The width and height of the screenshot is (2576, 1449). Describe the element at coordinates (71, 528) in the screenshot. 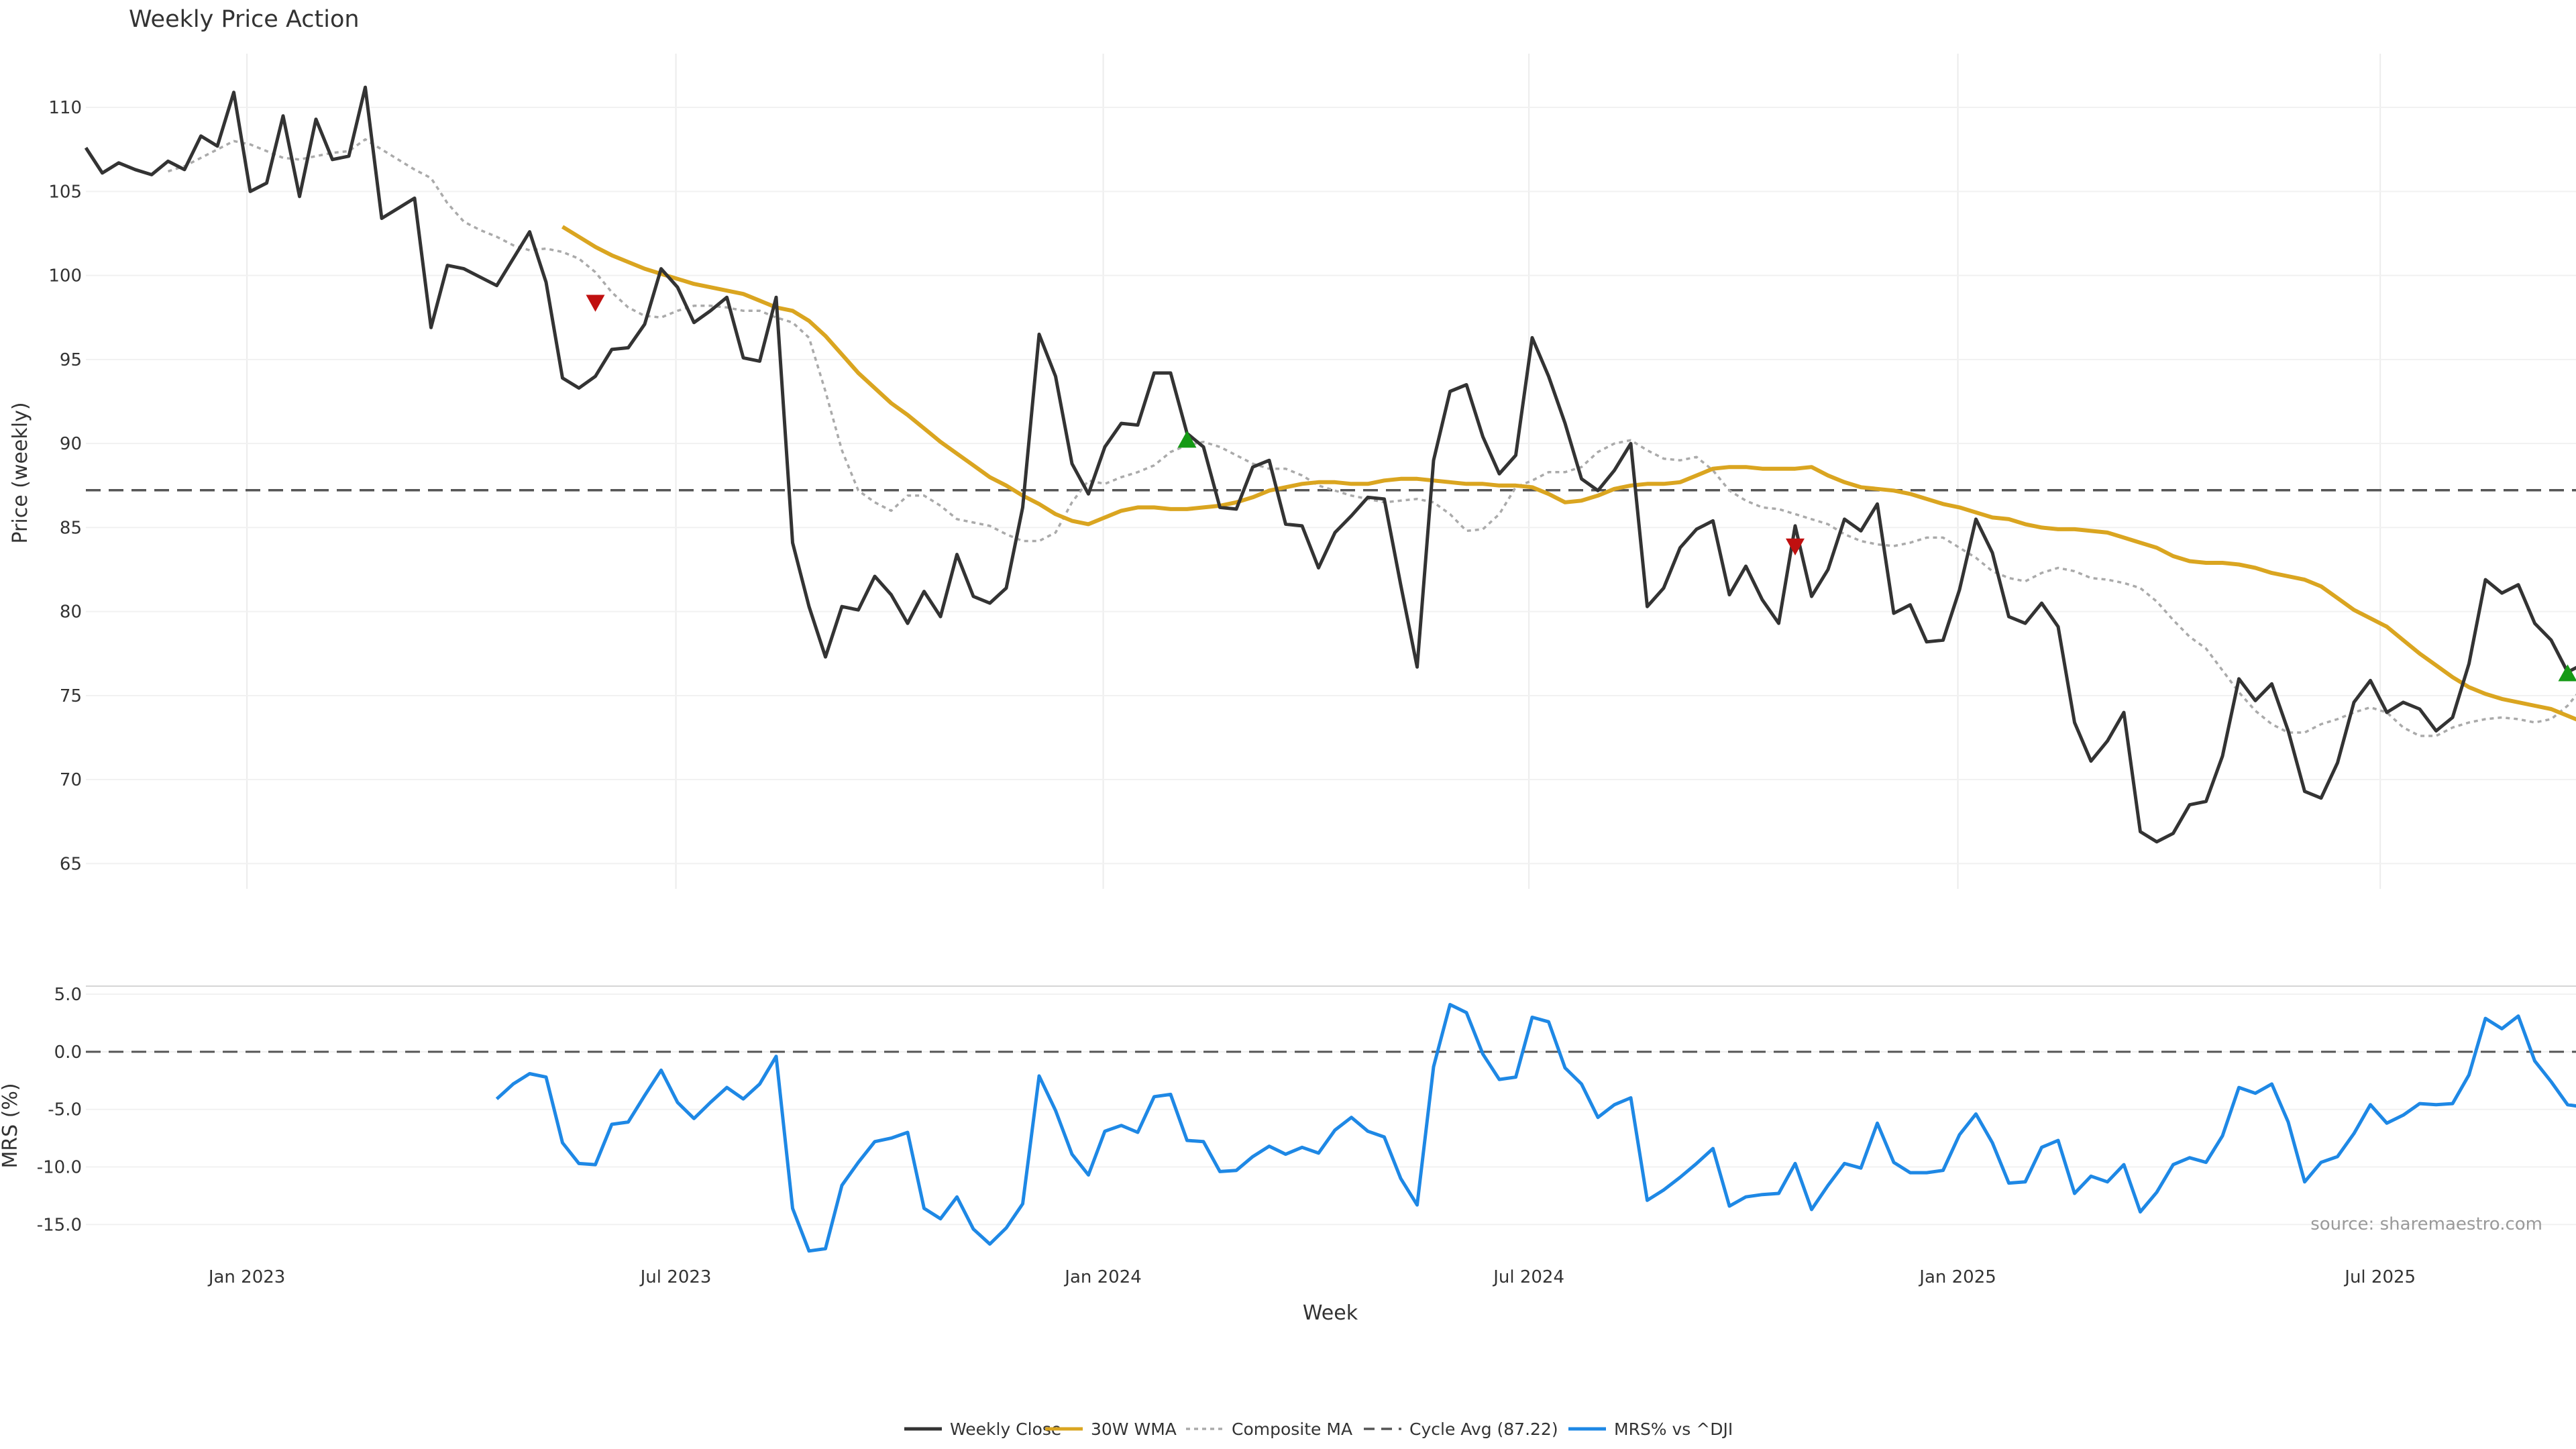

I see `y-tick-label: 85` at that location.